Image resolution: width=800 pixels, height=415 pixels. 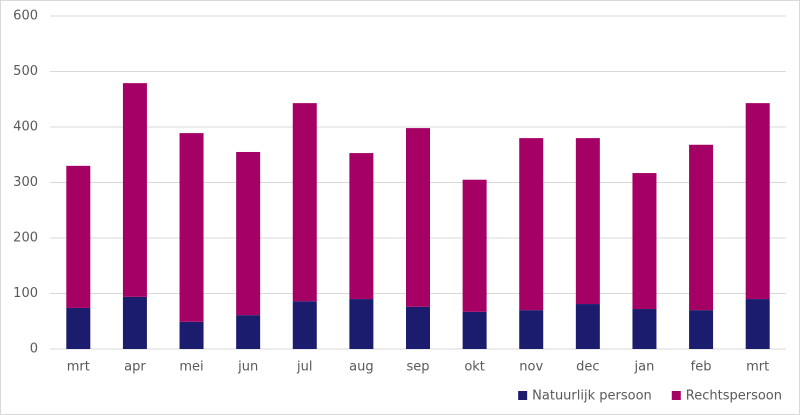 What do you see at coordinates (417, 367) in the screenshot?
I see `x-tick-label: sep` at bounding box center [417, 367].